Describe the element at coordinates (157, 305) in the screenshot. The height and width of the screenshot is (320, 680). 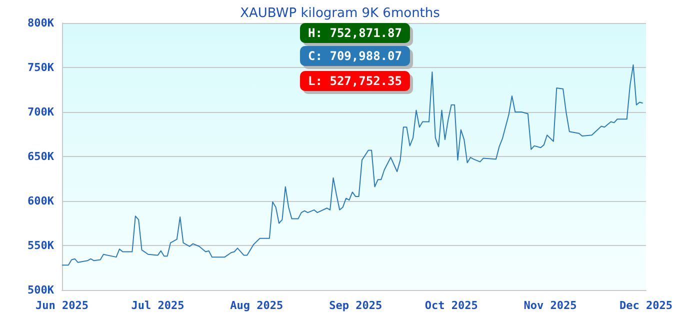
I see `x-tick-label: Jul 2025` at that location.